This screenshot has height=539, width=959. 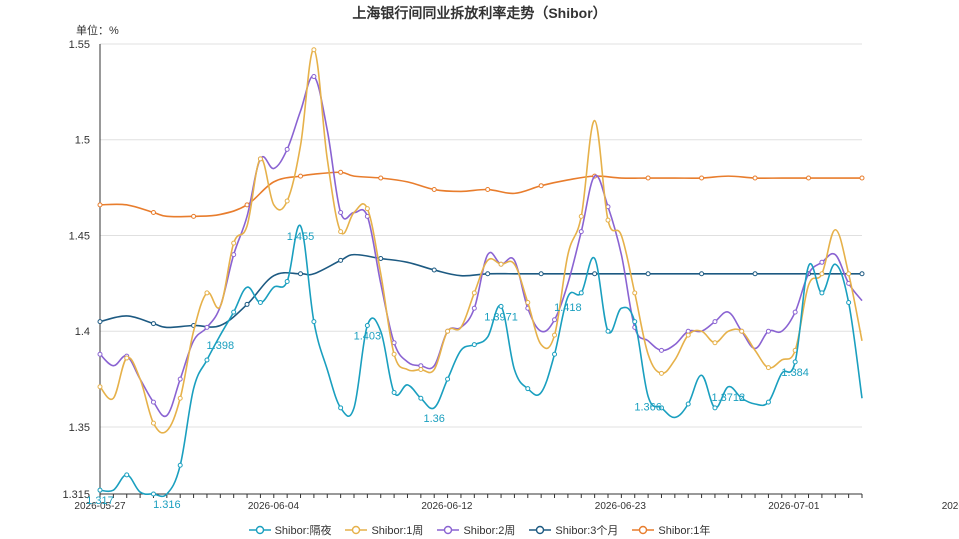 What do you see at coordinates (950, 506) in the screenshot?
I see `x-tick-label: 2026-07-09` at bounding box center [950, 506].